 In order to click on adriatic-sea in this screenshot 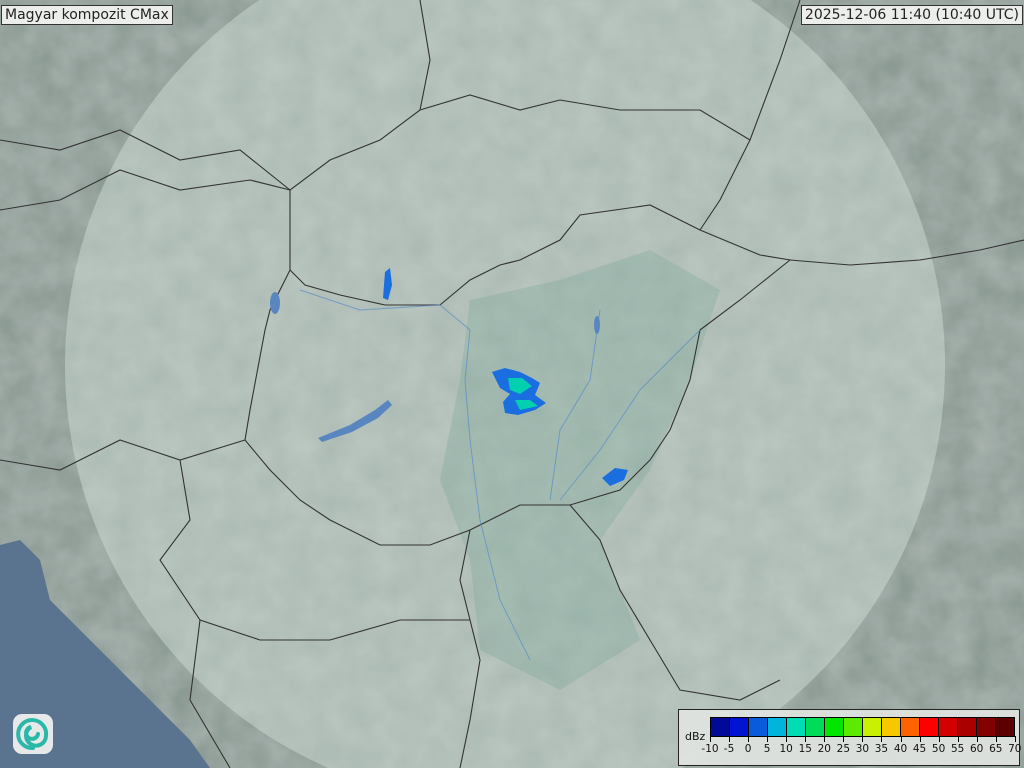, I will do `click(105, 654)`.